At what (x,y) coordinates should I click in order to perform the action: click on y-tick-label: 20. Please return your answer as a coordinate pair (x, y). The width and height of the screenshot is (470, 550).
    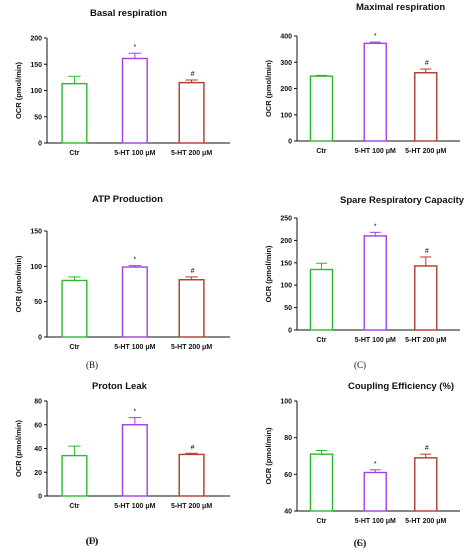
    Looking at the image, I should click on (38, 473).